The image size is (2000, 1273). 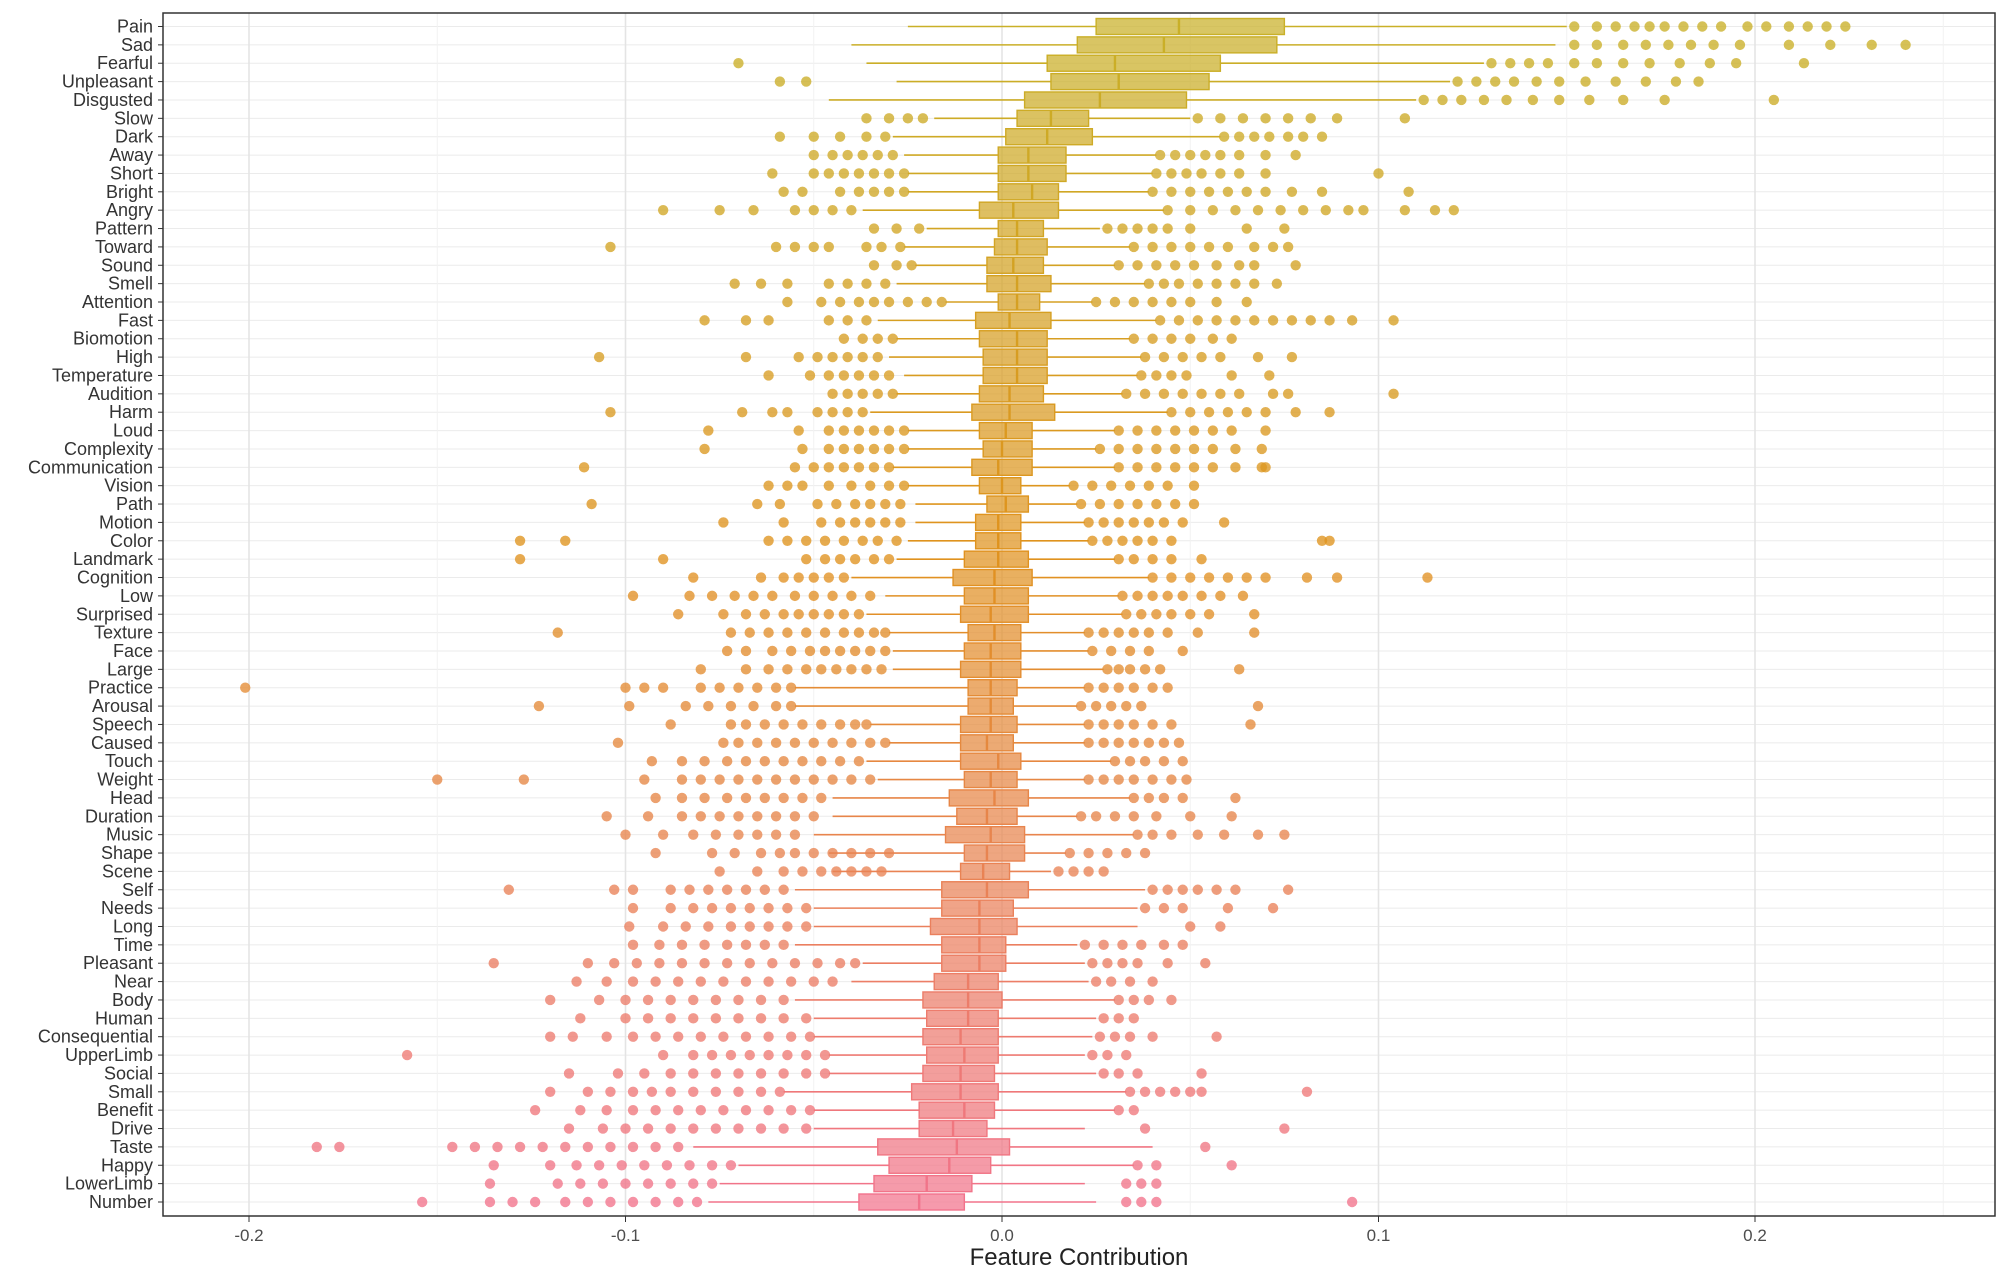 I want to click on y-tick-label: Away, so click(x=131, y=155).